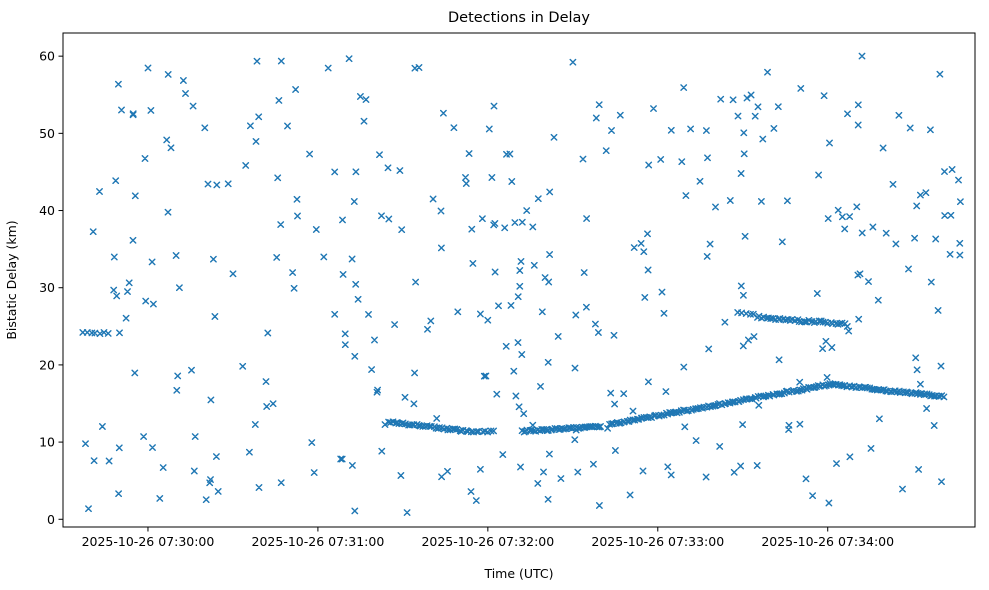 The height and width of the screenshot is (590, 989). What do you see at coordinates (733, 408) in the screenshot?
I see `scatter-points-track-rising-main` at bounding box center [733, 408].